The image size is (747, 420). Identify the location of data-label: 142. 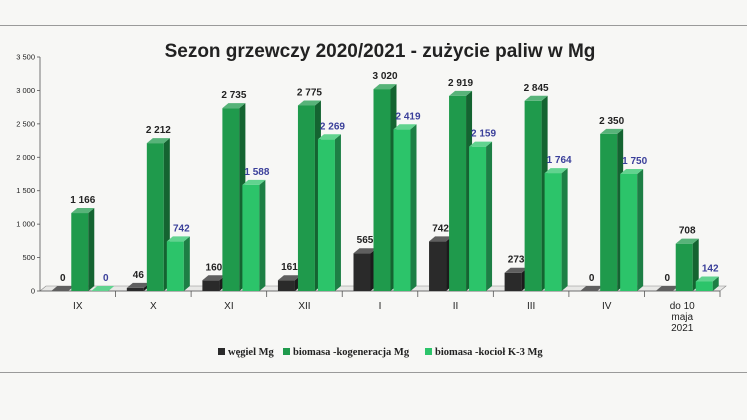
(710, 269).